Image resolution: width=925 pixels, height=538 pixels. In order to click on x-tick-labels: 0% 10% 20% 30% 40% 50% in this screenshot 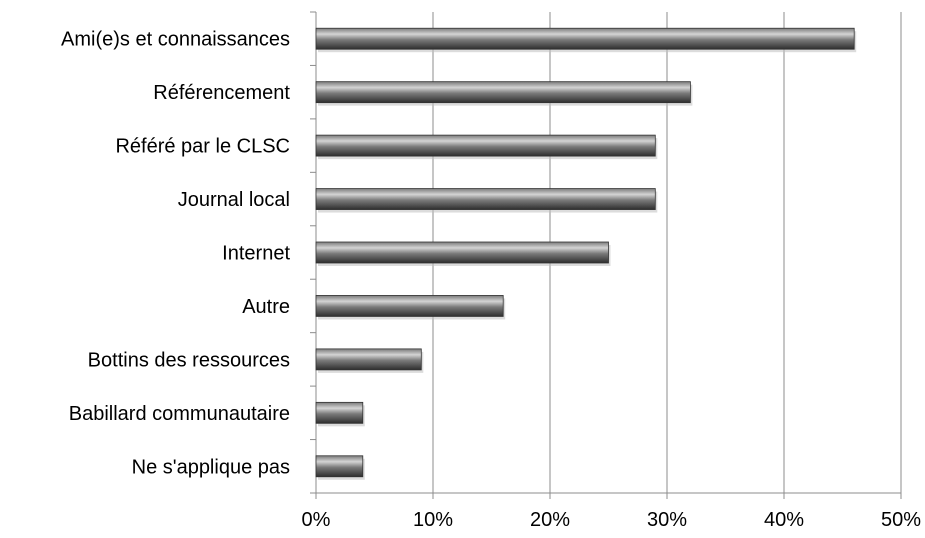, I will do `click(612, 520)`.